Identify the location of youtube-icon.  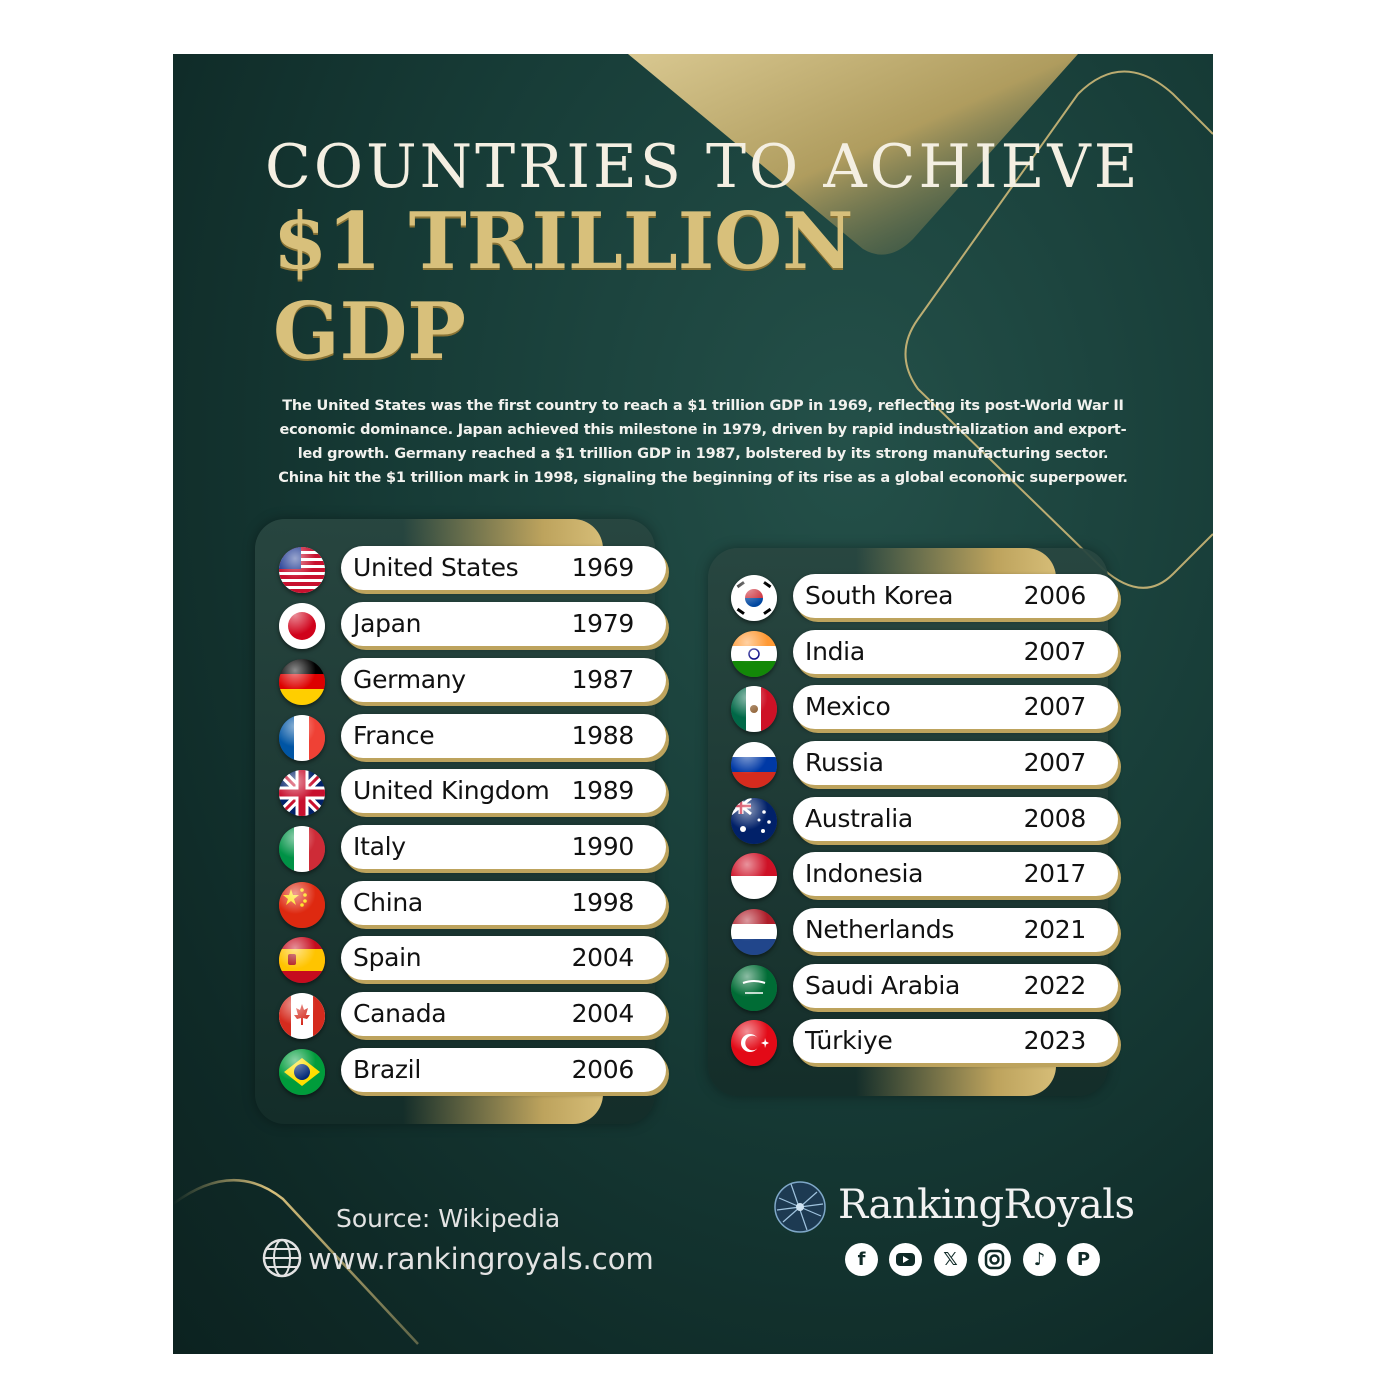
(905, 1259).